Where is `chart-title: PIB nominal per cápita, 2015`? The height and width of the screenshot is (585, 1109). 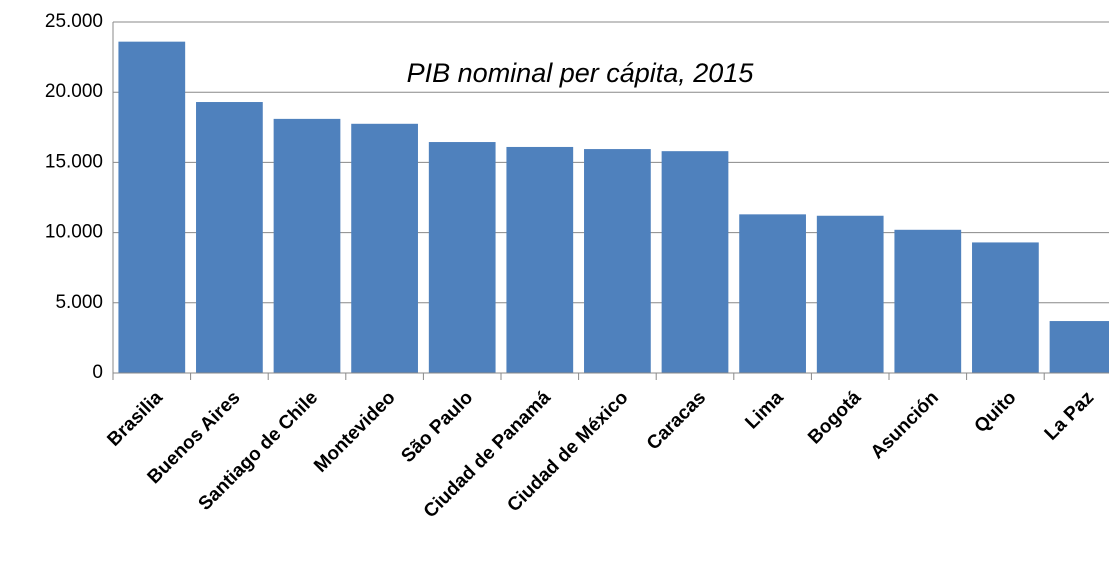
chart-title: PIB nominal per cápita, 2015 is located at coordinates (581, 73).